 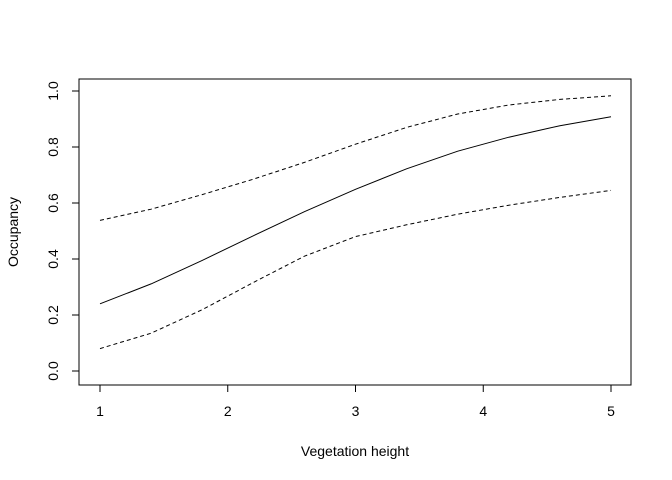 I want to click on y-tick-label: 0.6, so click(x=53, y=203).